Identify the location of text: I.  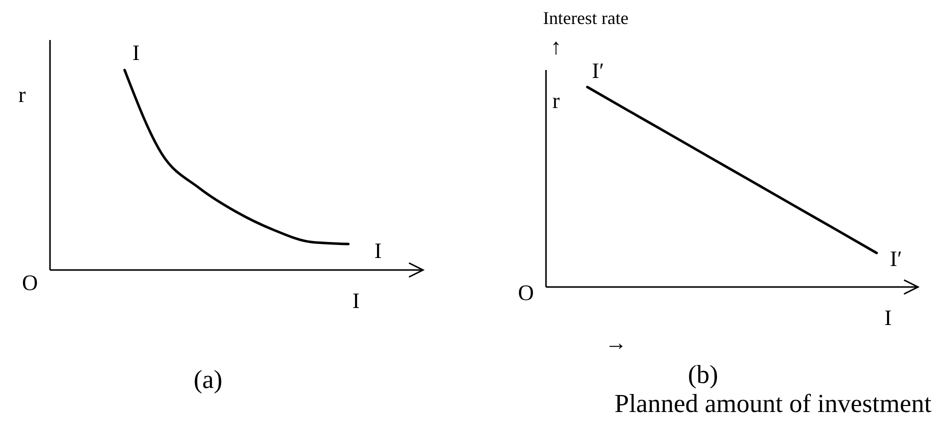
(378, 250).